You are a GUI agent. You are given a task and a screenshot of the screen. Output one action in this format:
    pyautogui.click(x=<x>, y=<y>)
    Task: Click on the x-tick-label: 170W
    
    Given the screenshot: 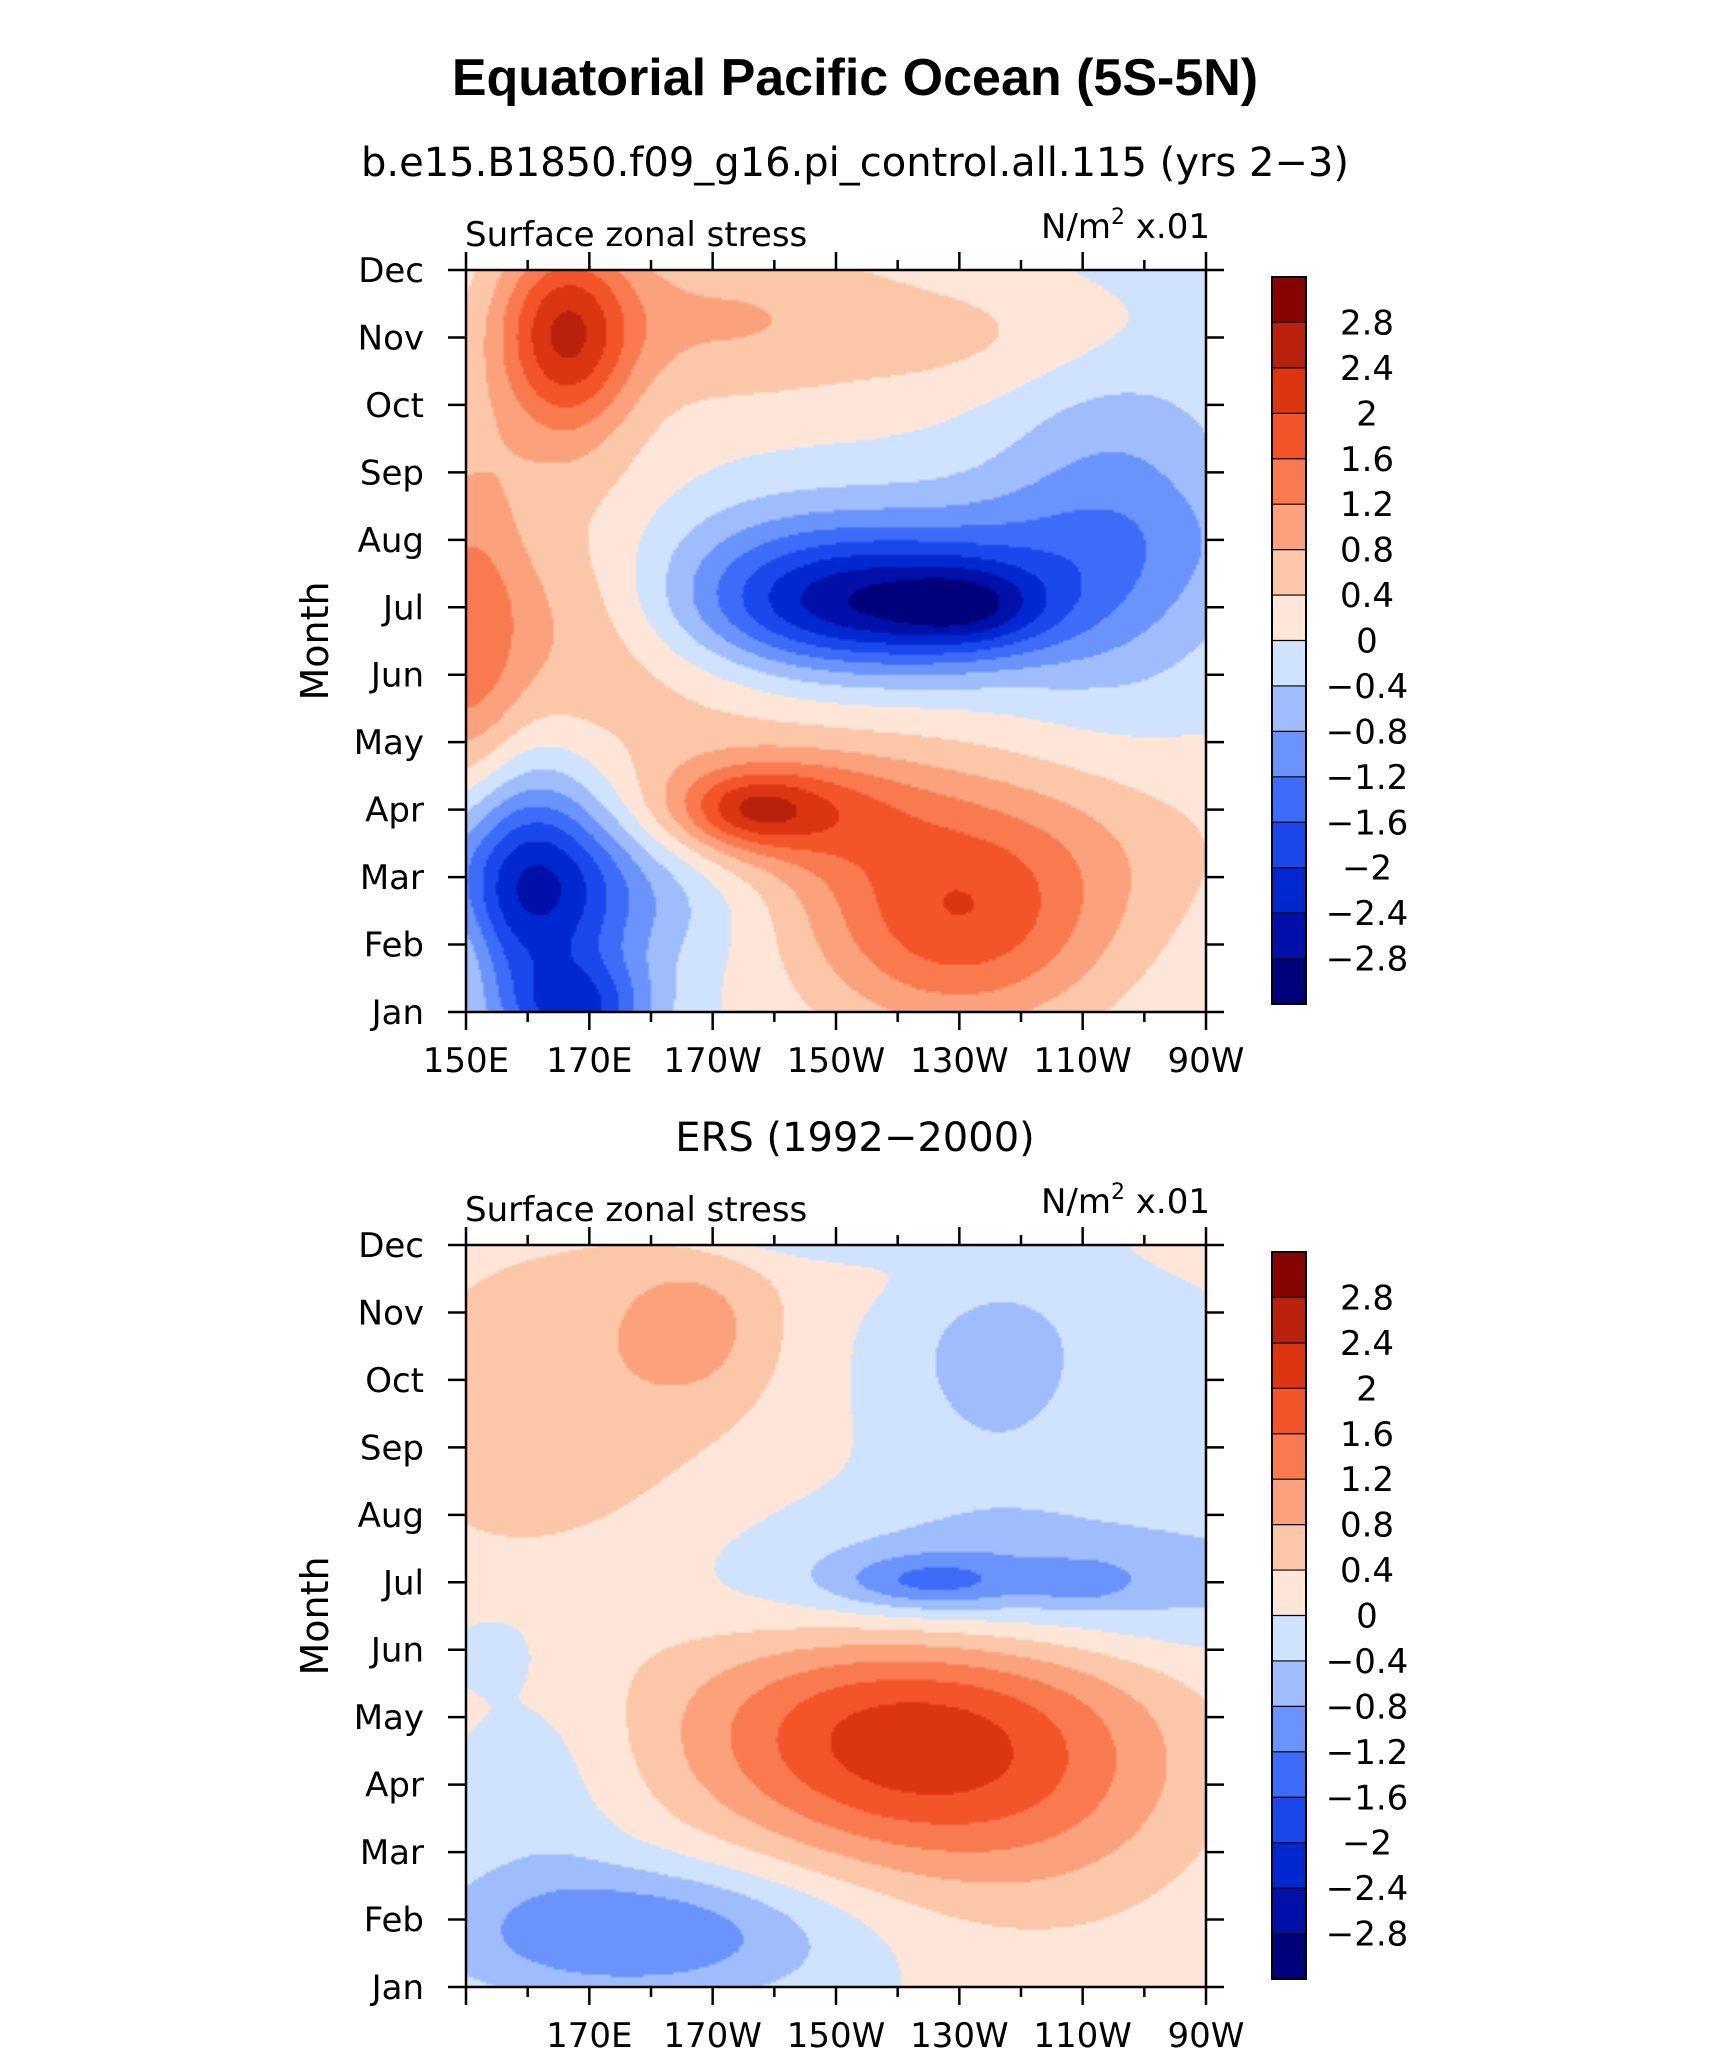 What is the action you would take?
    pyautogui.click(x=712, y=1061)
    